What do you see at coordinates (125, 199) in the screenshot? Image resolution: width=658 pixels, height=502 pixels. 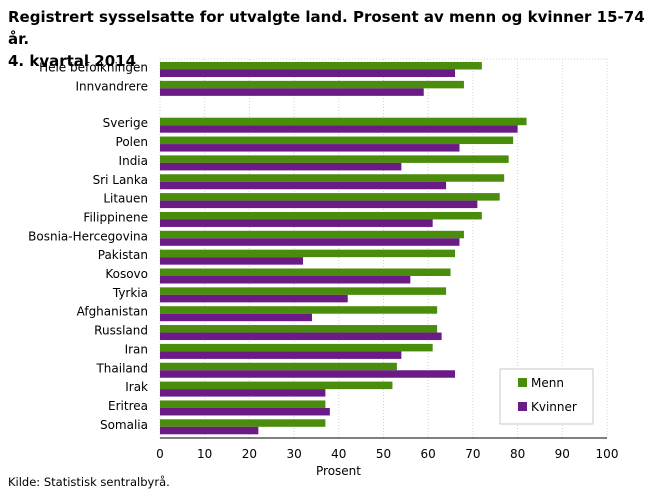 I see `category-label: Litauen` at bounding box center [125, 199].